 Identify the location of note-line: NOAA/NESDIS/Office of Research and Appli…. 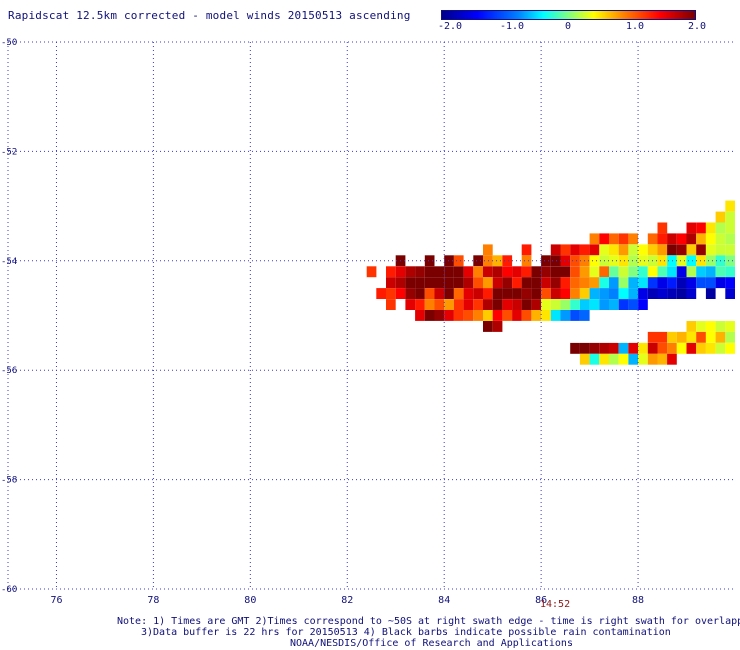
(431, 643).